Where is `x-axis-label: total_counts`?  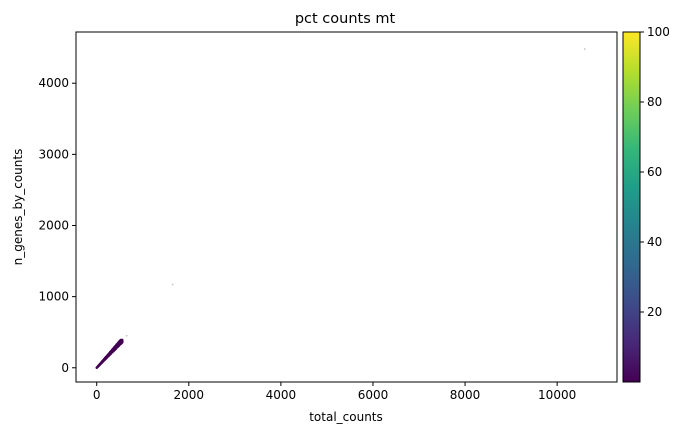
x-axis-label: total_counts is located at coordinates (346, 417).